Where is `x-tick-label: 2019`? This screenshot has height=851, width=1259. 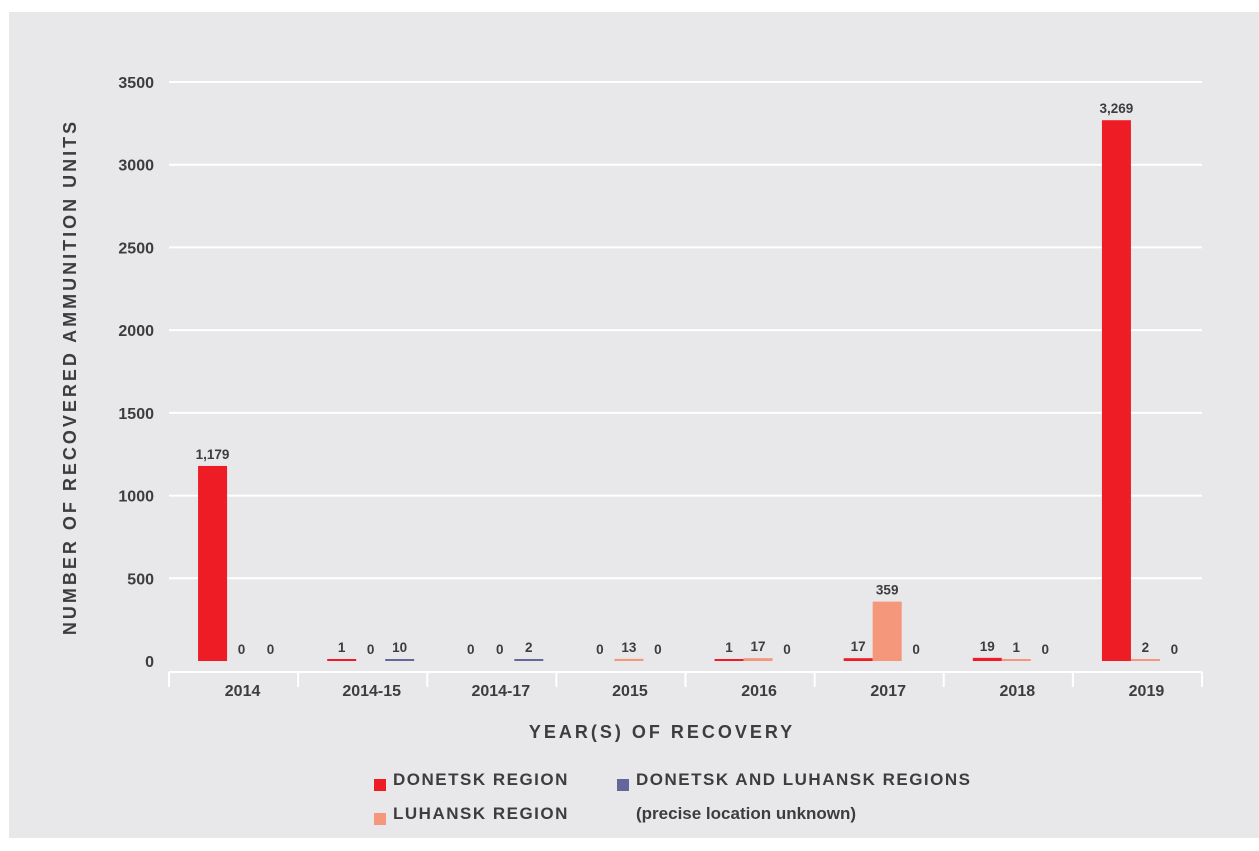
x-tick-label: 2019 is located at coordinates (1147, 691).